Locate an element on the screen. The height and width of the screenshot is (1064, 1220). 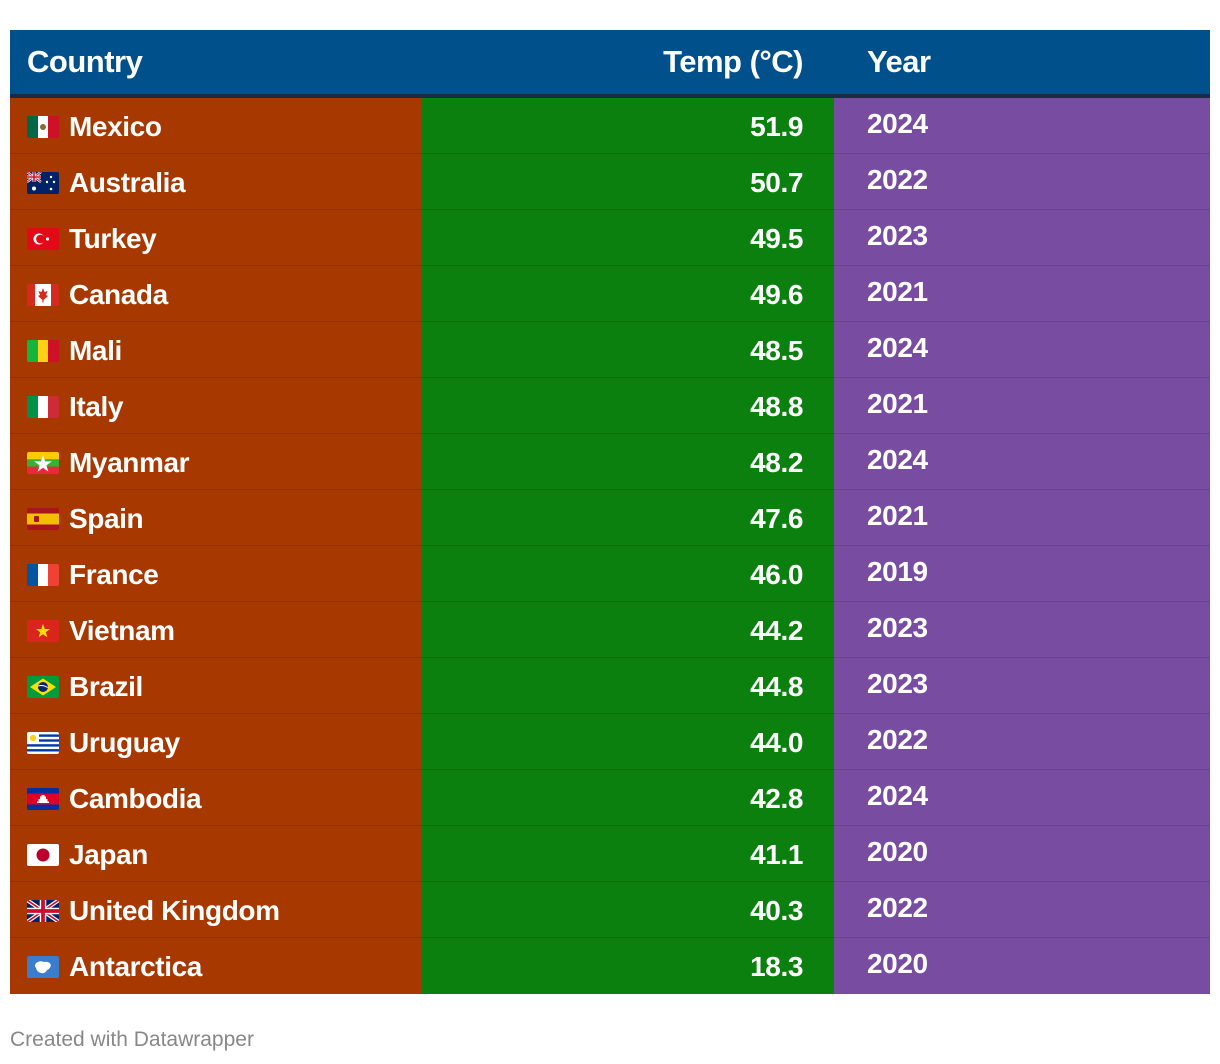
united-kingdom-flag-icon is located at coordinates (43, 910).